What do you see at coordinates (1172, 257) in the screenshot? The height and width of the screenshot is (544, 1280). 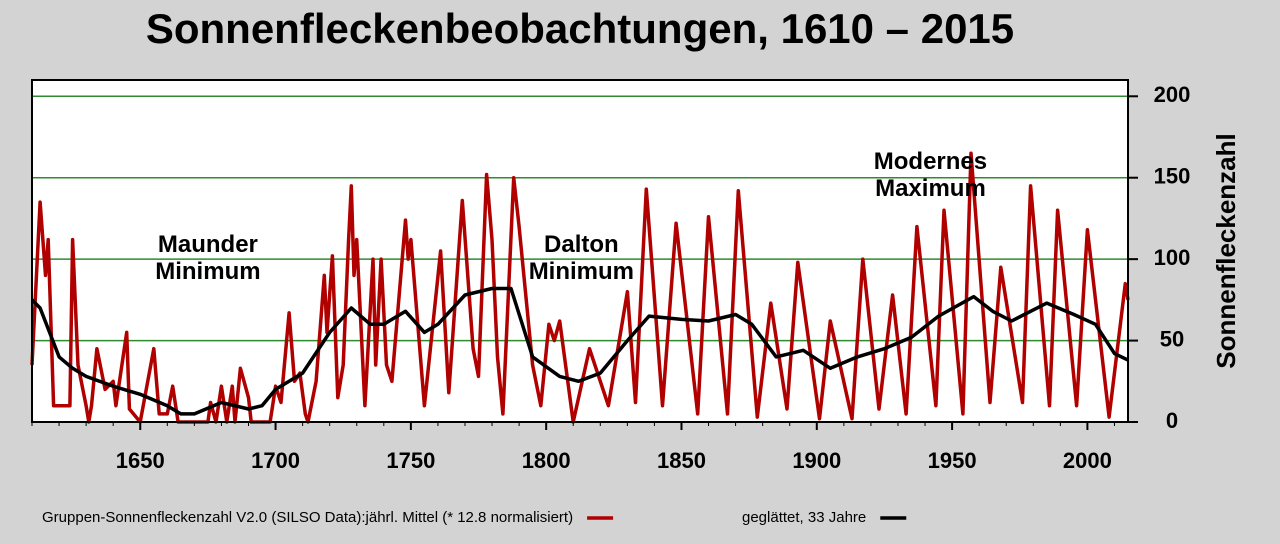 I see `y-tick-label: 100` at bounding box center [1172, 257].